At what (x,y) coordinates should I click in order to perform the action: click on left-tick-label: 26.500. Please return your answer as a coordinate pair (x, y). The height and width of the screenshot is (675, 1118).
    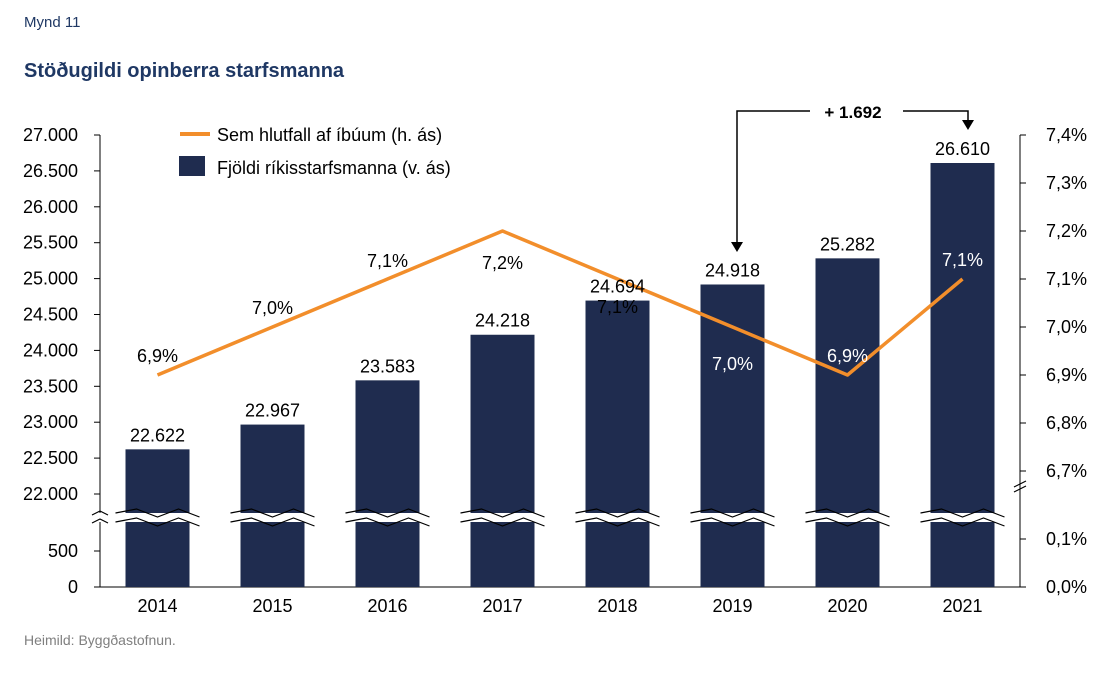
    Looking at the image, I should click on (50, 171).